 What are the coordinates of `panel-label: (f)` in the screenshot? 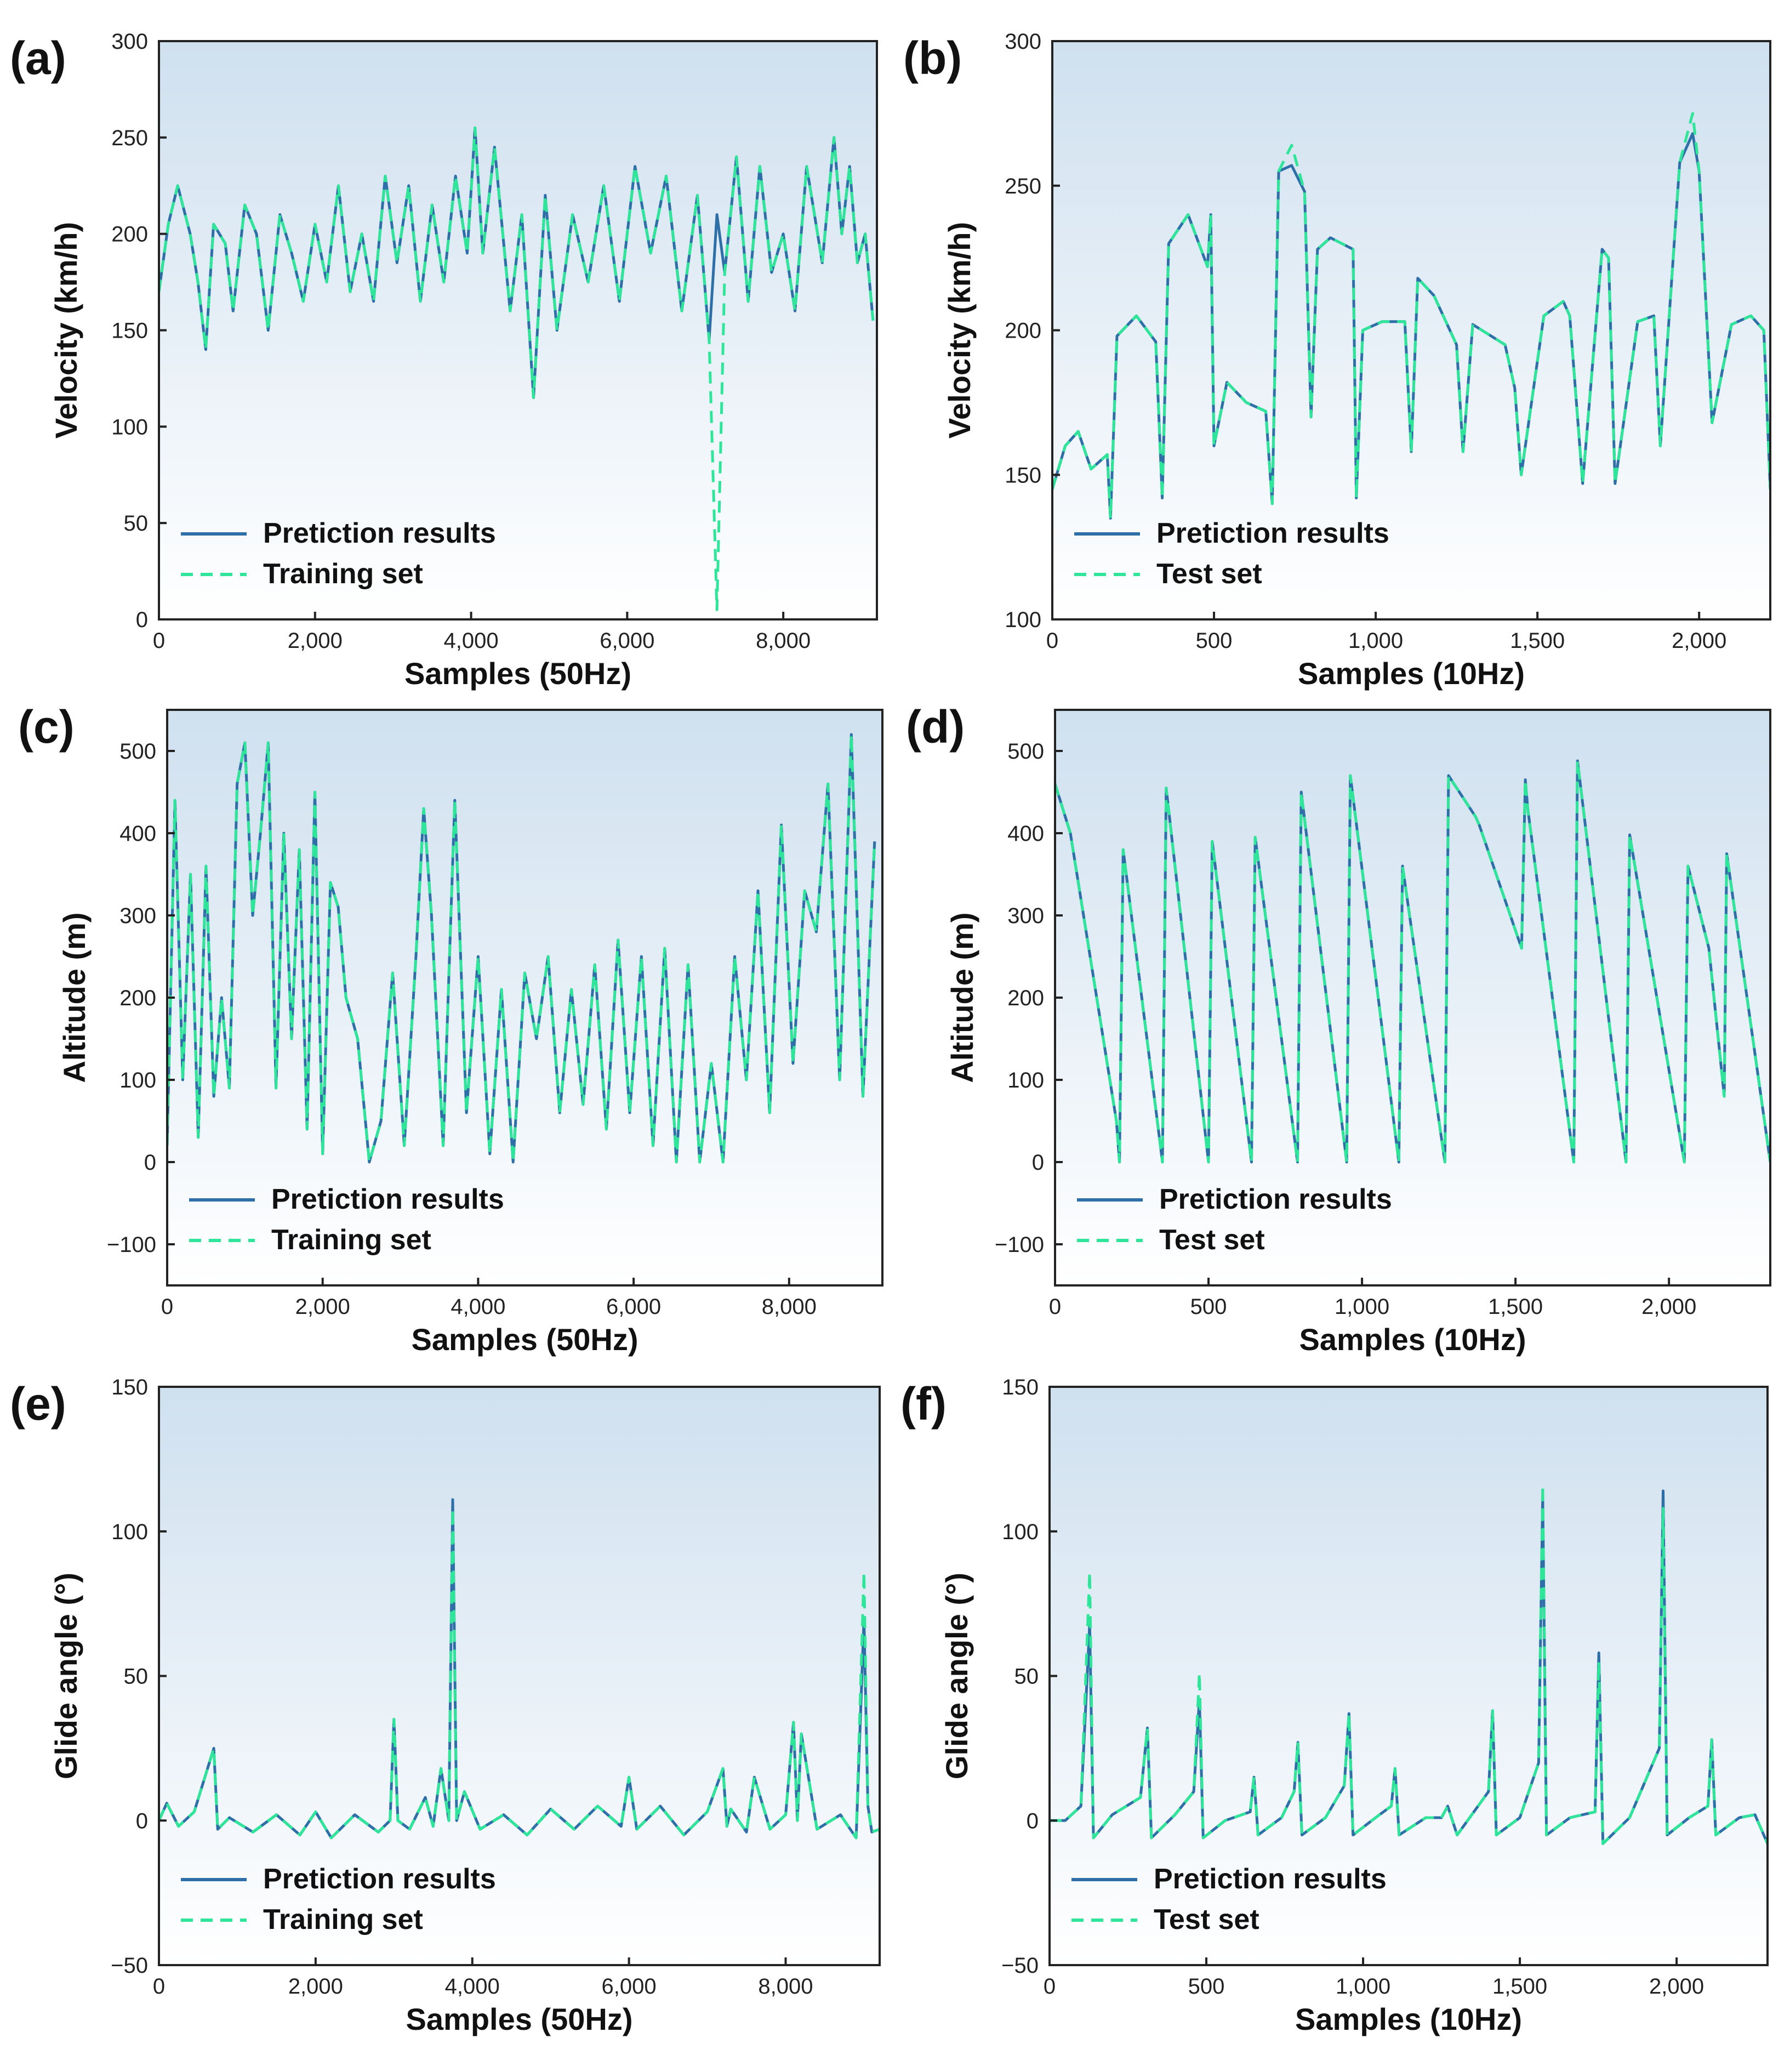 It's located at (923, 1404).